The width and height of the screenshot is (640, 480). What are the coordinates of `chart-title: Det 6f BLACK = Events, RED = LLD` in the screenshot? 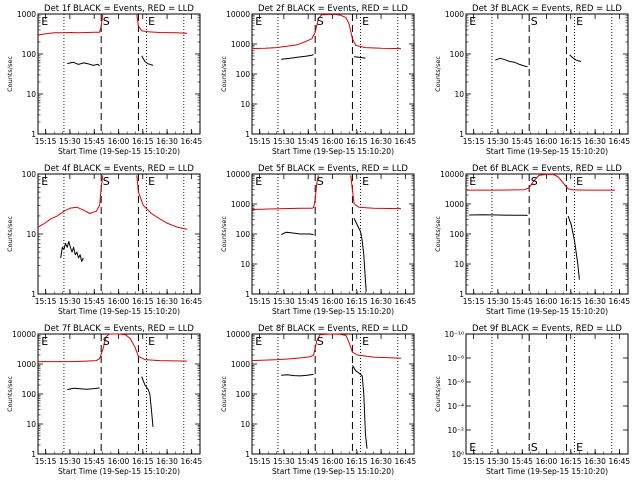 It's located at (547, 169).